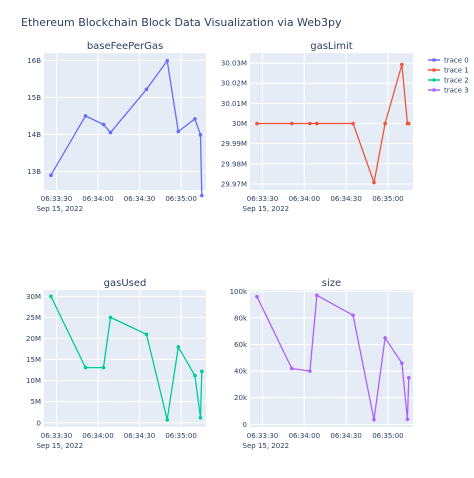  Describe the element at coordinates (456, 81) in the screenshot. I see `legend-label: trace 2` at that location.